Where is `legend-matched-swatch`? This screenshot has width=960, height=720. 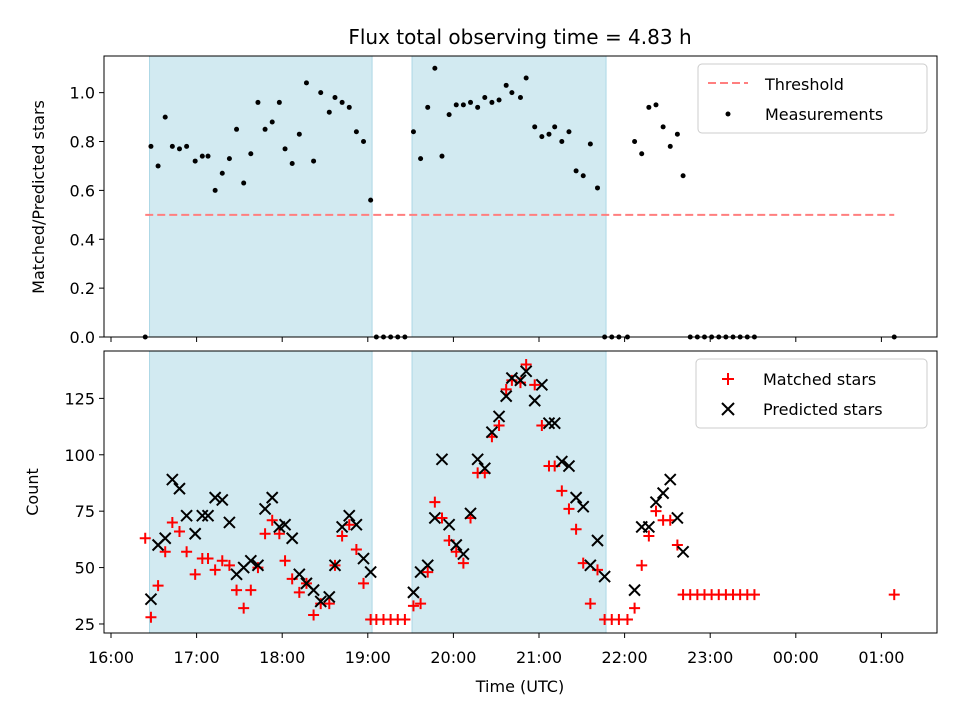
legend-matched-swatch is located at coordinates (728, 379).